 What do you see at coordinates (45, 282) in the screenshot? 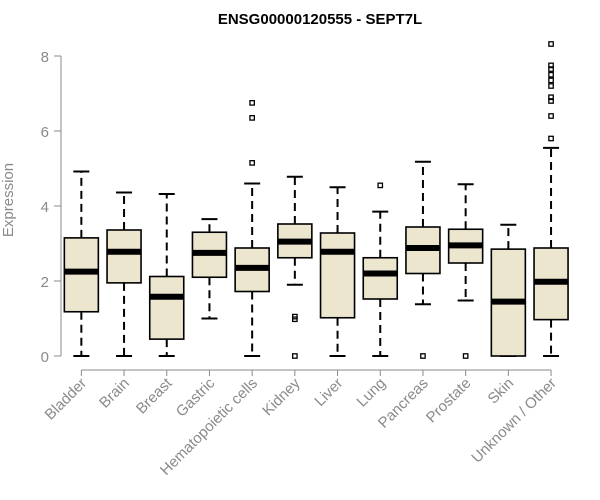
I see `y-tick-label: 2` at bounding box center [45, 282].